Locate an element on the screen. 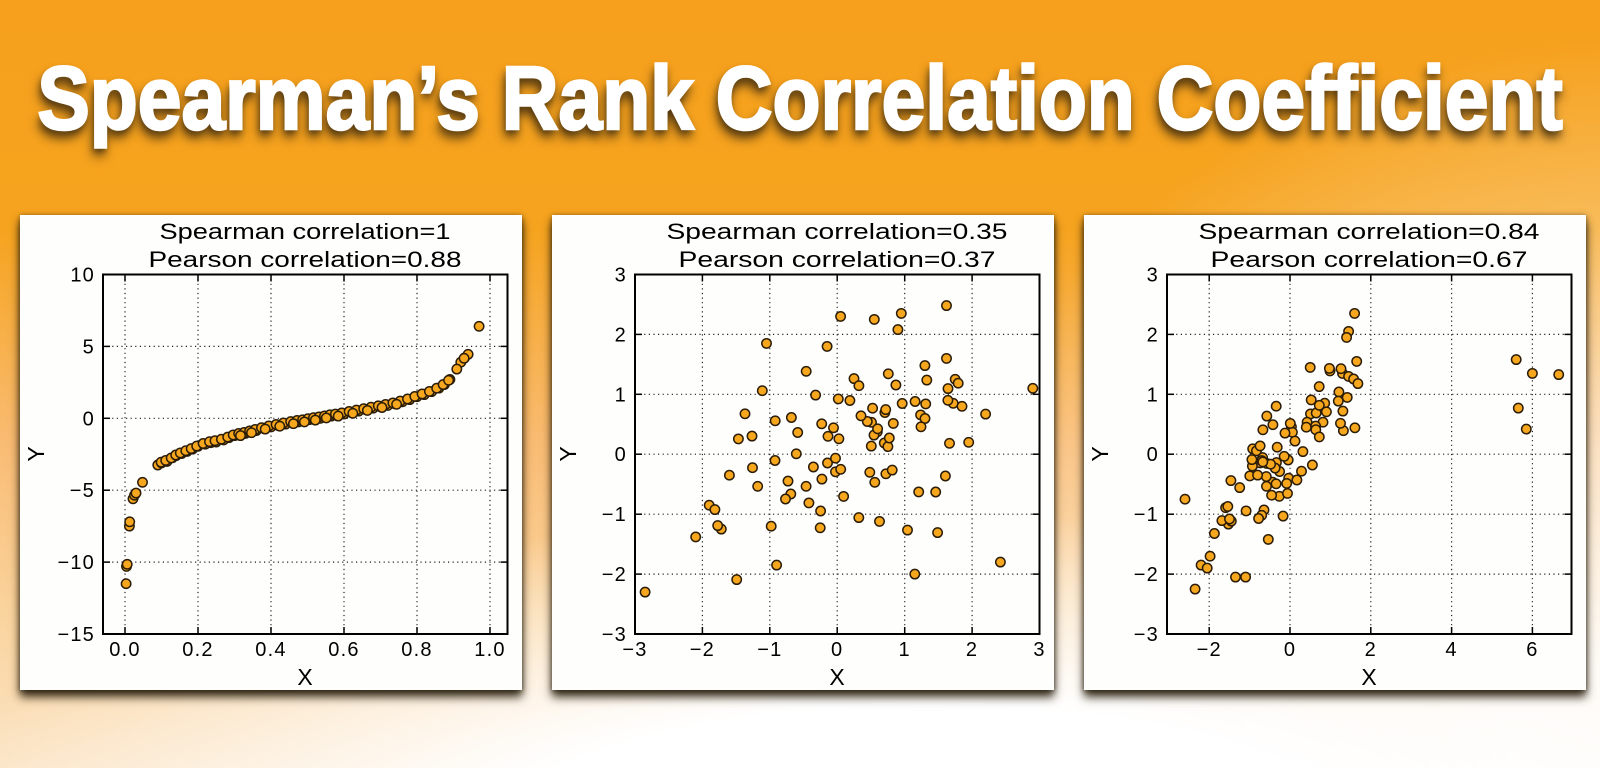 The image size is (1600, 768). svg-text: −5 is located at coordinates (82, 491).